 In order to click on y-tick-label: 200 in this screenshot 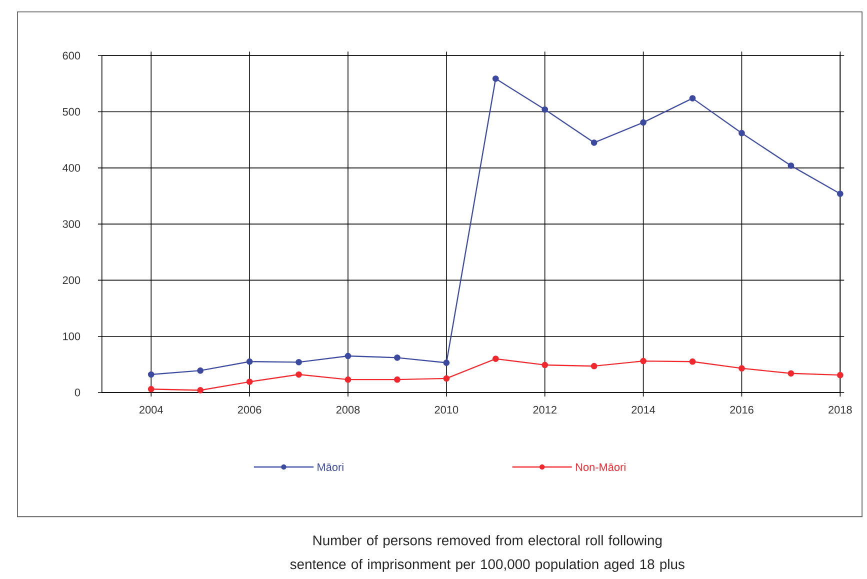, I will do `click(71, 280)`.